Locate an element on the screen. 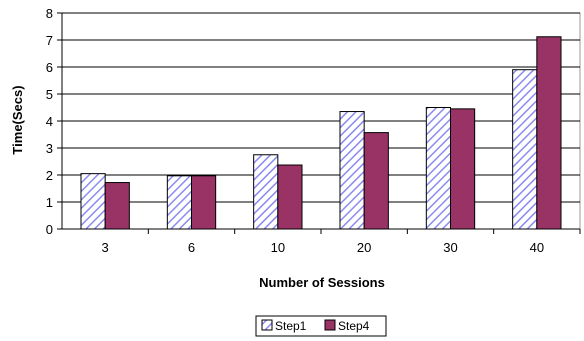  legend: Step1 Step4 is located at coordinates (321, 326).